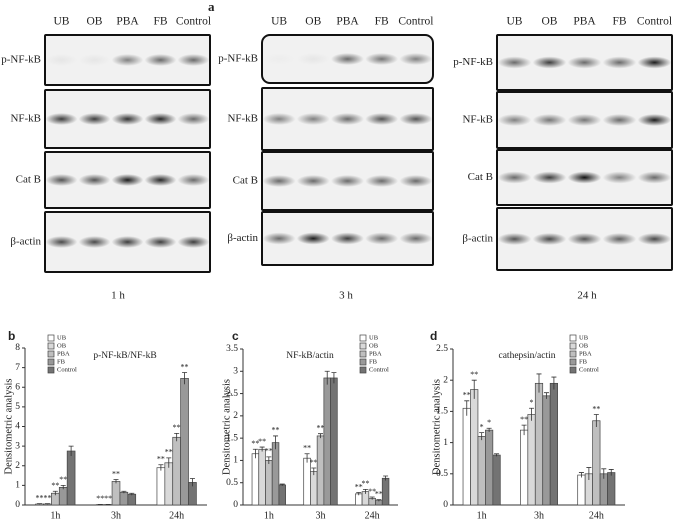 The width and height of the screenshot is (676, 523). What do you see at coordinates (17, 387) in the screenshot?
I see `y-tick-label: 6` at bounding box center [17, 387].